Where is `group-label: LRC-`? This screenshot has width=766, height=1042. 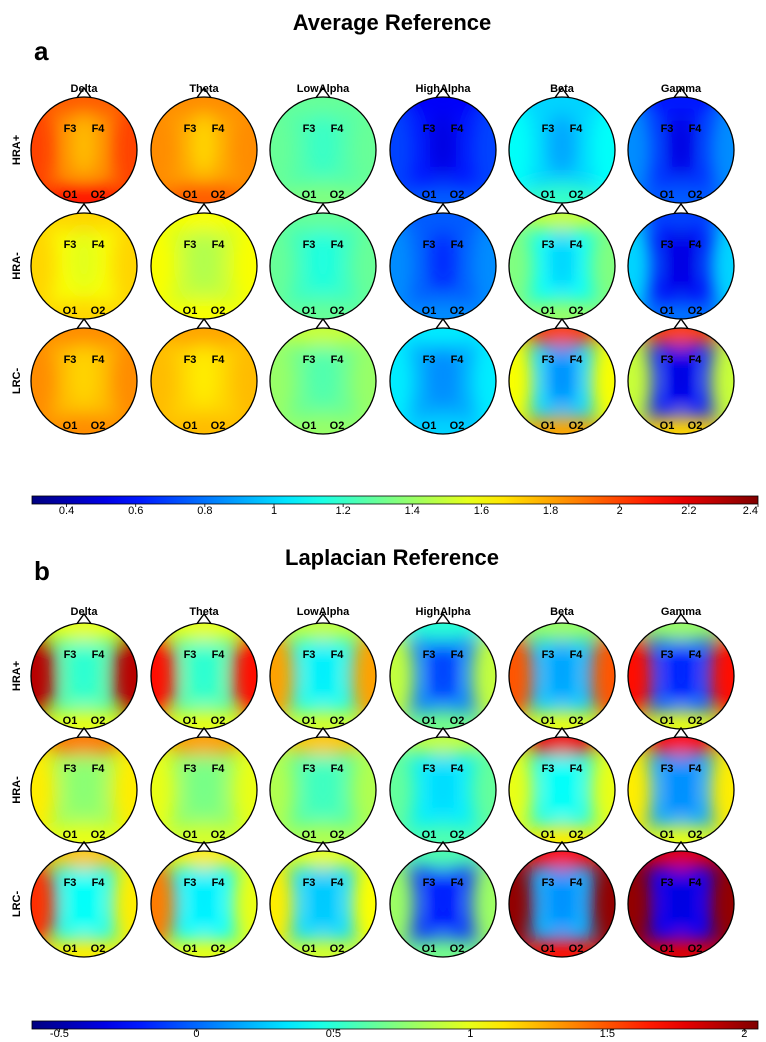
group-label: LRC- is located at coordinates (17, 904).